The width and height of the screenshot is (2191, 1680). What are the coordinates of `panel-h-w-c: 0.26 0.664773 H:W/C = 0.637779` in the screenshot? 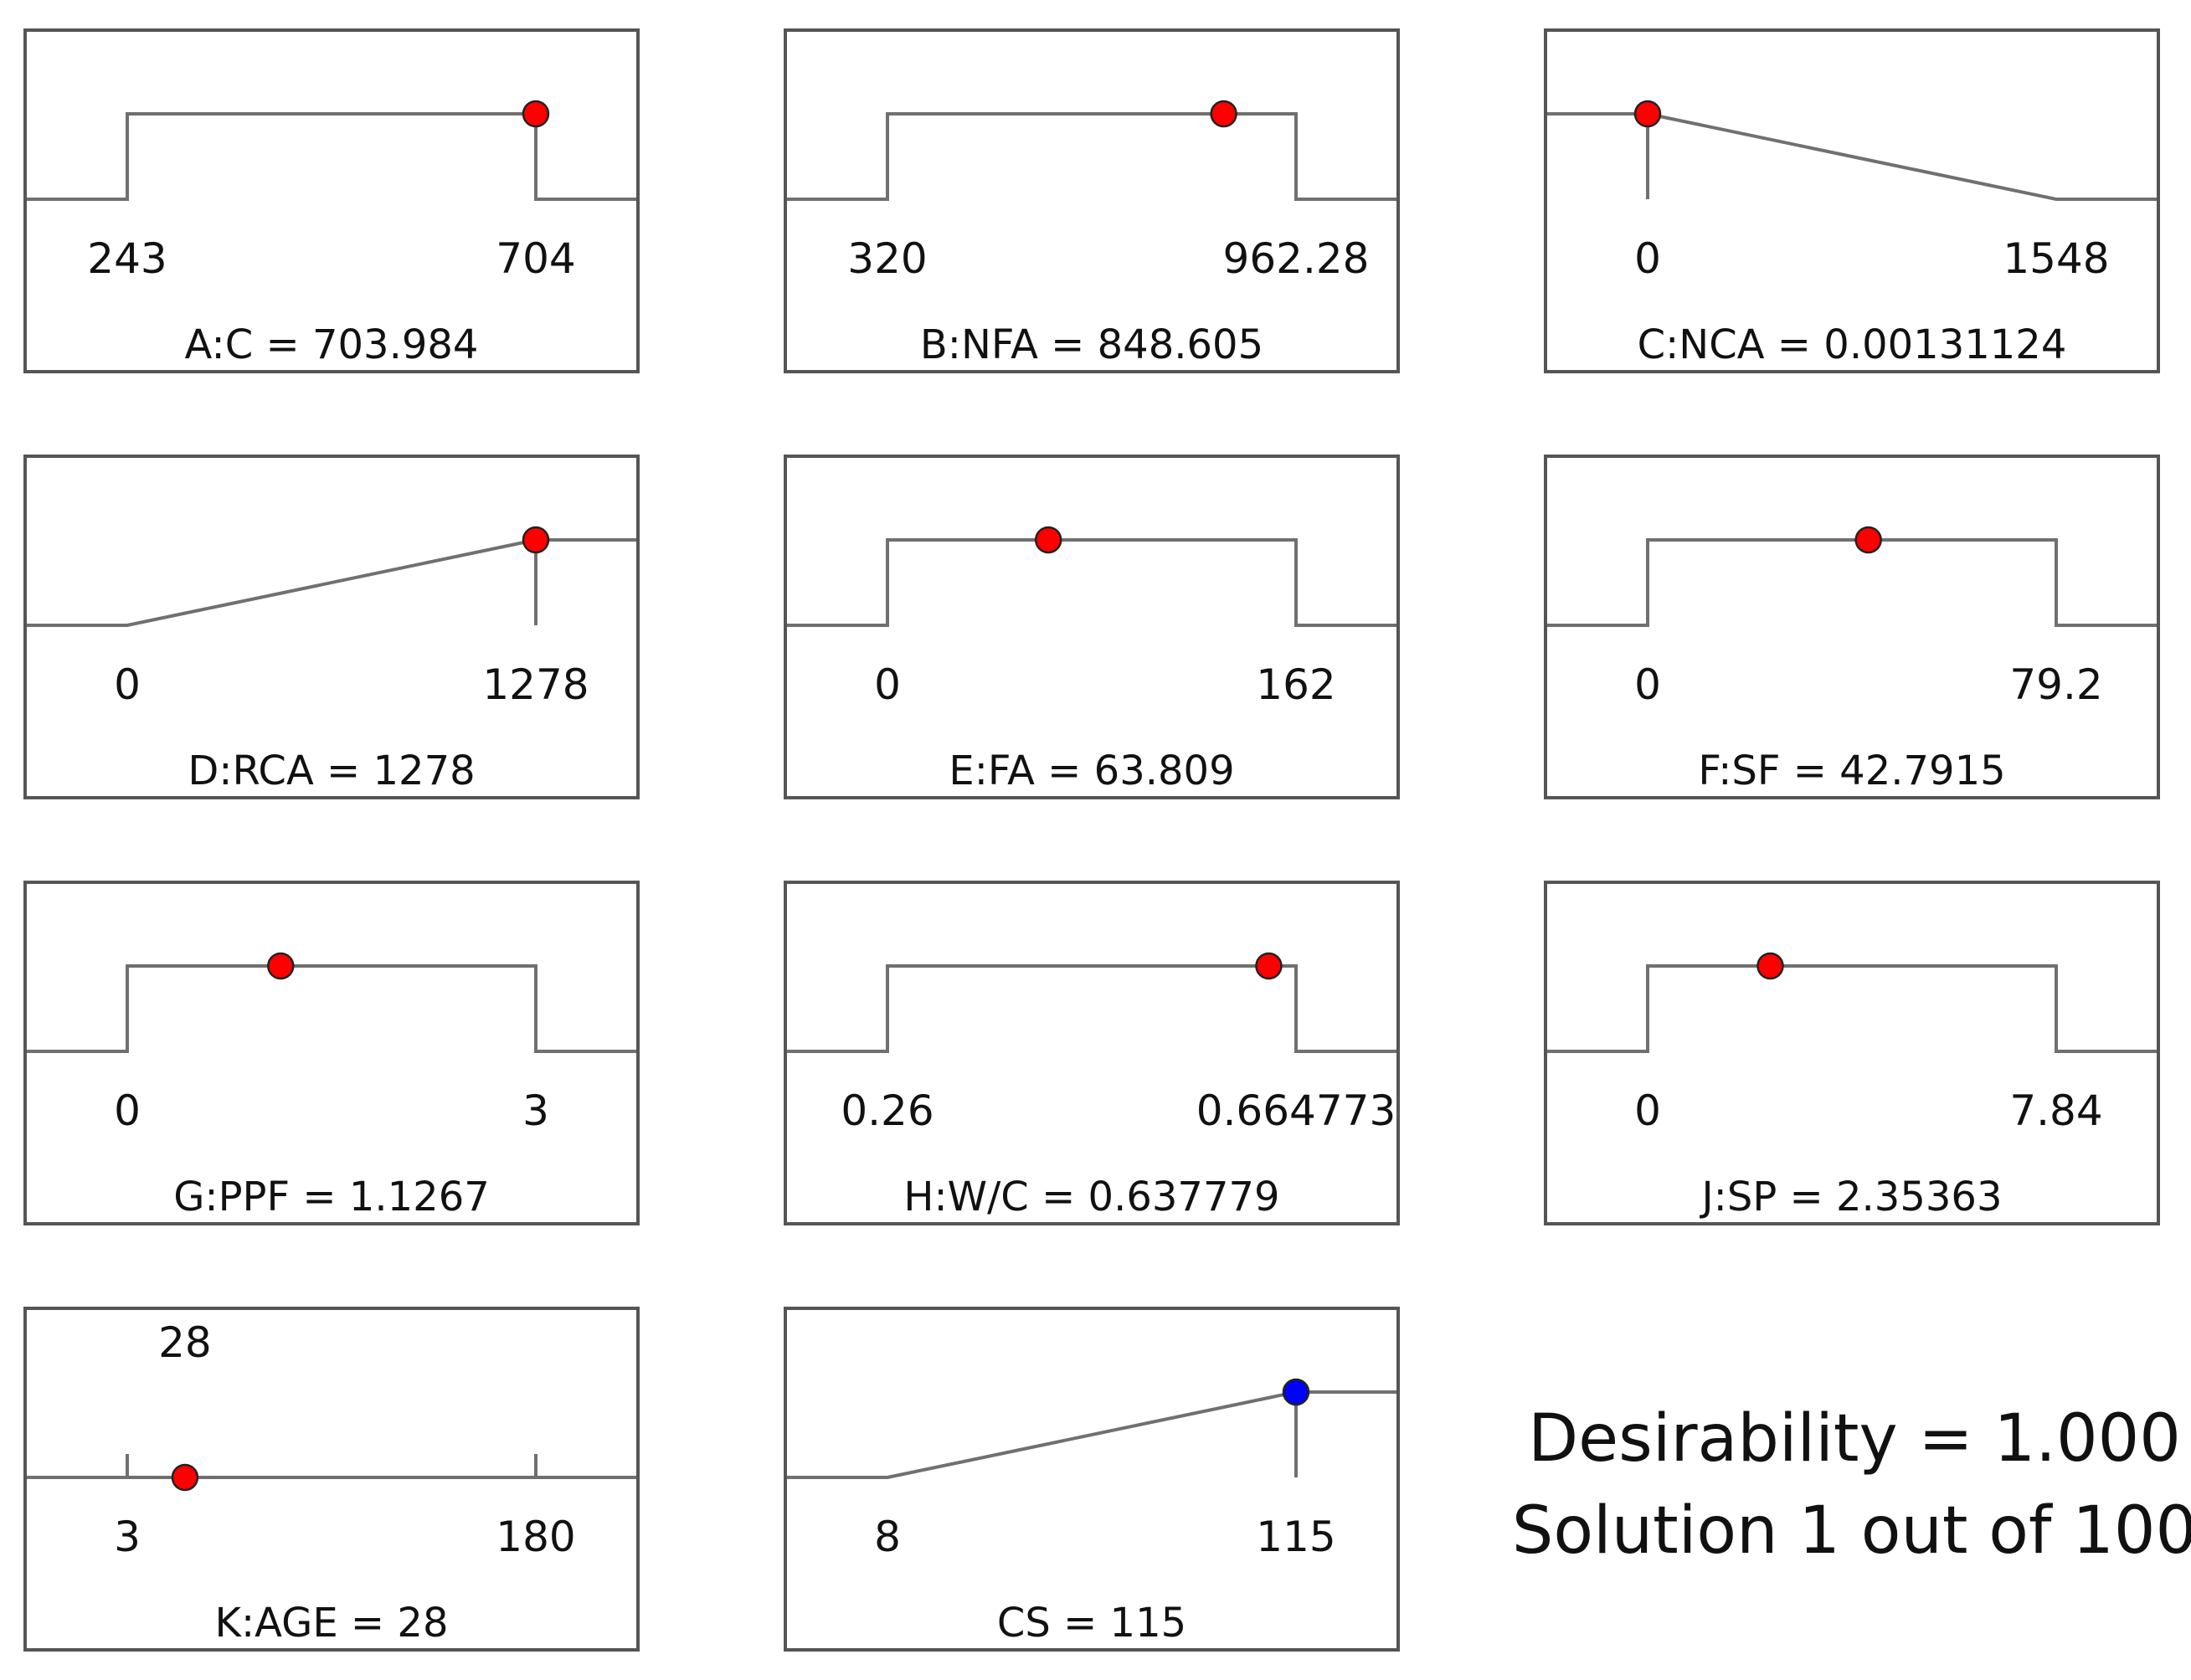 It's located at (1092, 1053).